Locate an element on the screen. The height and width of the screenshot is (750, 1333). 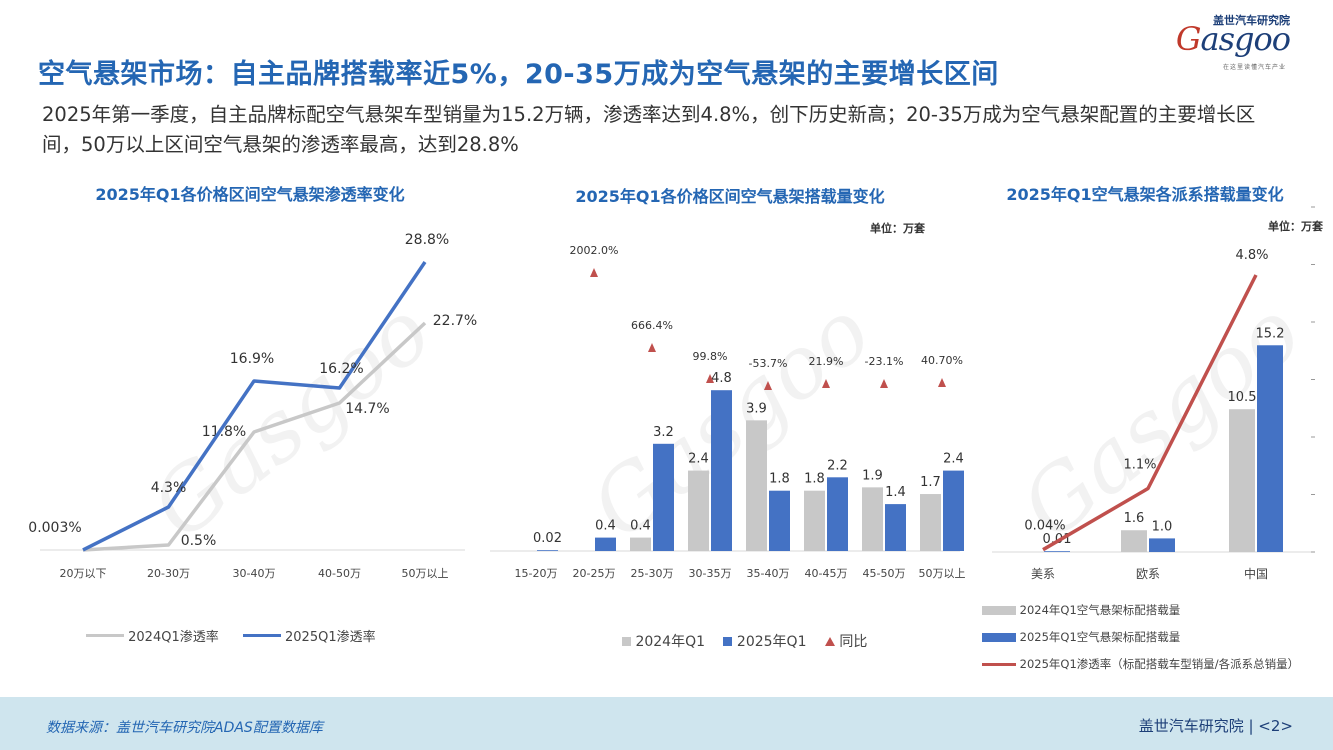
chart1-data-label: 4.3% is located at coordinates (169, 488).